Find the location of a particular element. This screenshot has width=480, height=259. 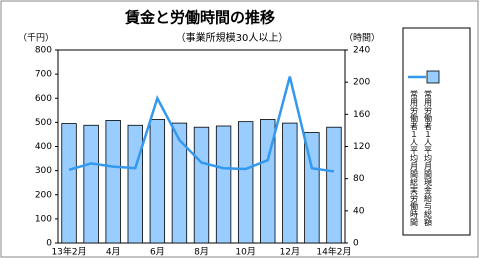

x-tick-label: 6月 is located at coordinates (157, 252).